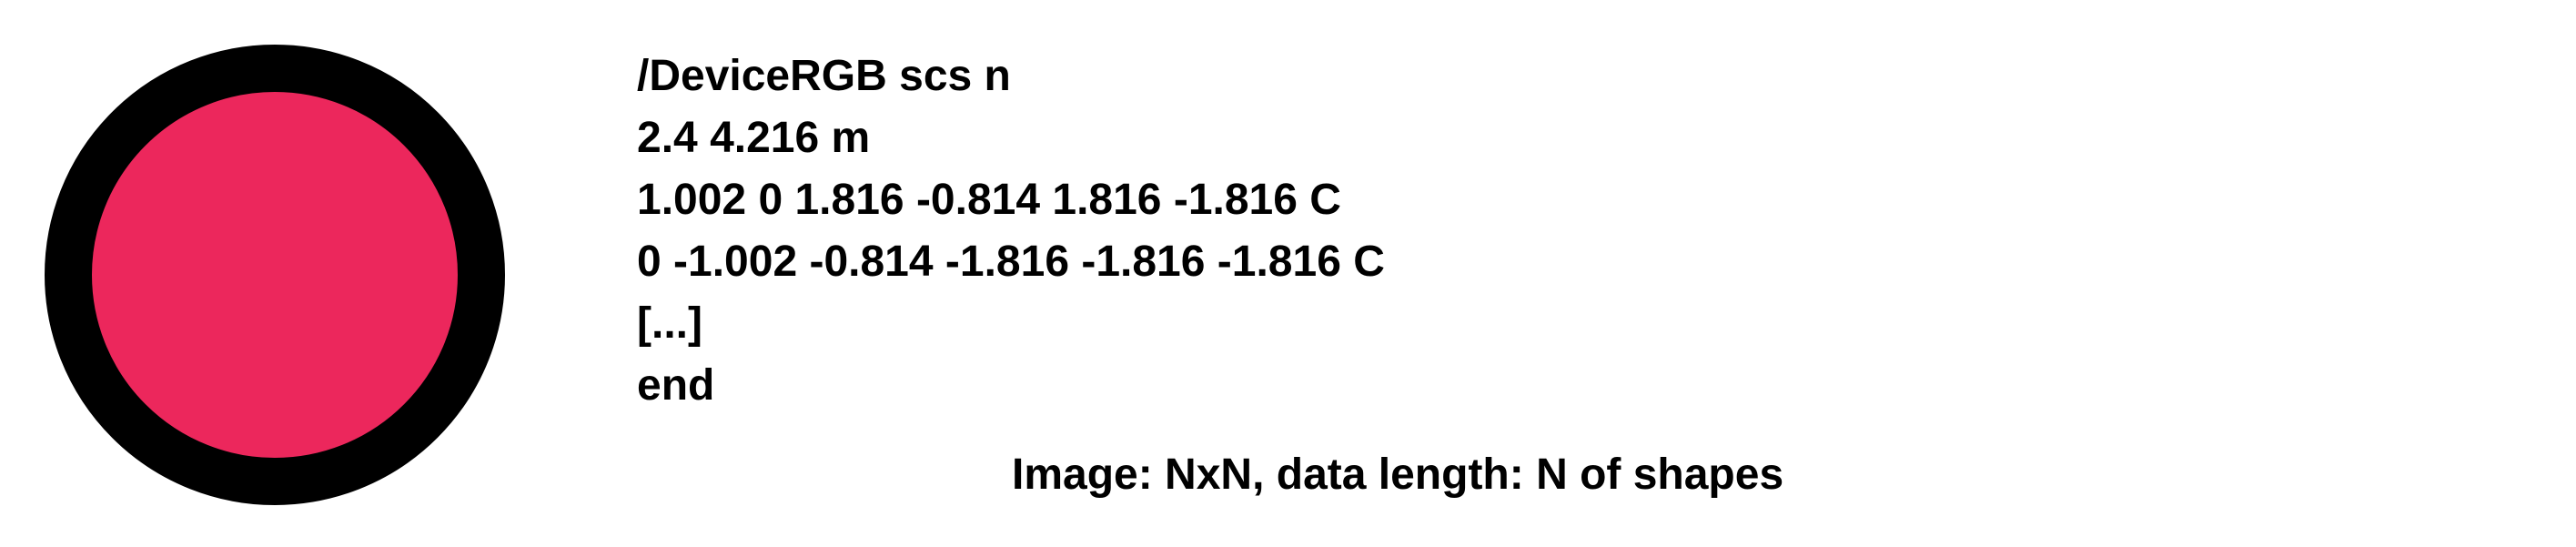 This screenshot has width=2576, height=547. Describe the element at coordinates (989, 200) in the screenshot. I see `code-line: 1.002 0 1.816 -0.814 1.816 -1.816 C` at that location.